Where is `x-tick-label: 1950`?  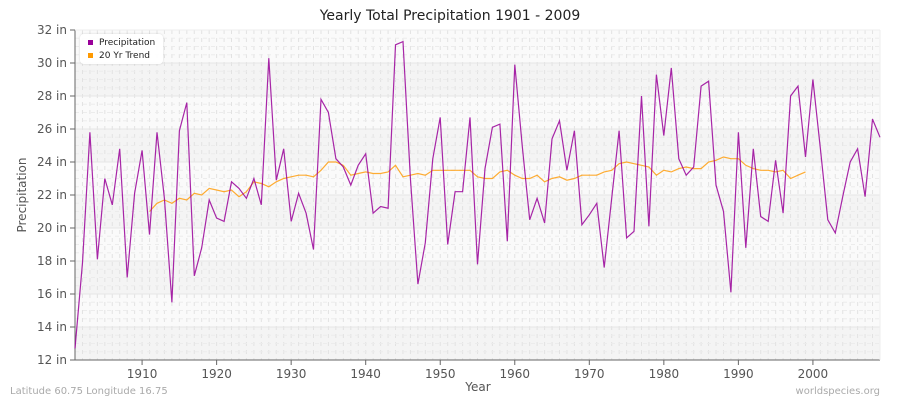
x-tick-label: 1950 is located at coordinates (440, 374).